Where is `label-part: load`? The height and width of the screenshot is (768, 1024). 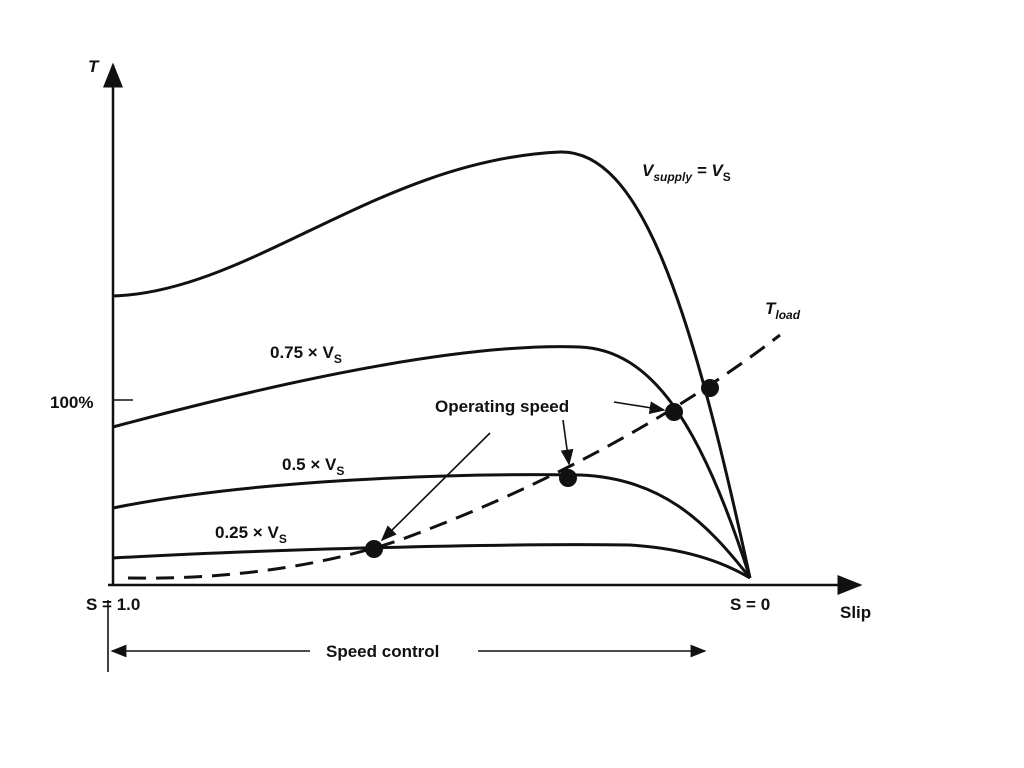
label-part: load is located at coordinates (787, 315).